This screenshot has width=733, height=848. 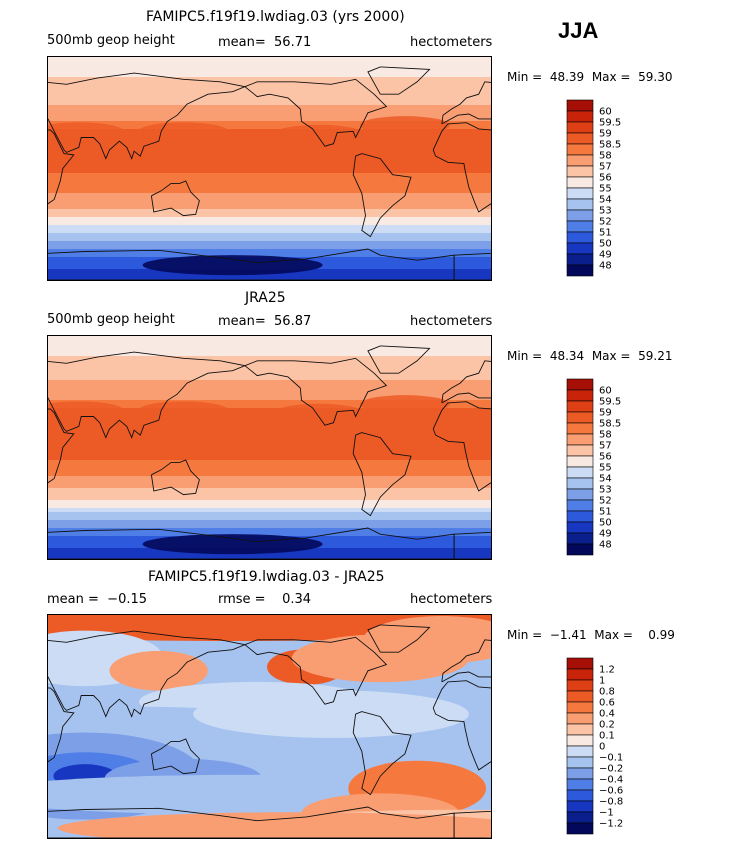 I want to click on max-label: Max =, so click(x=611, y=356).